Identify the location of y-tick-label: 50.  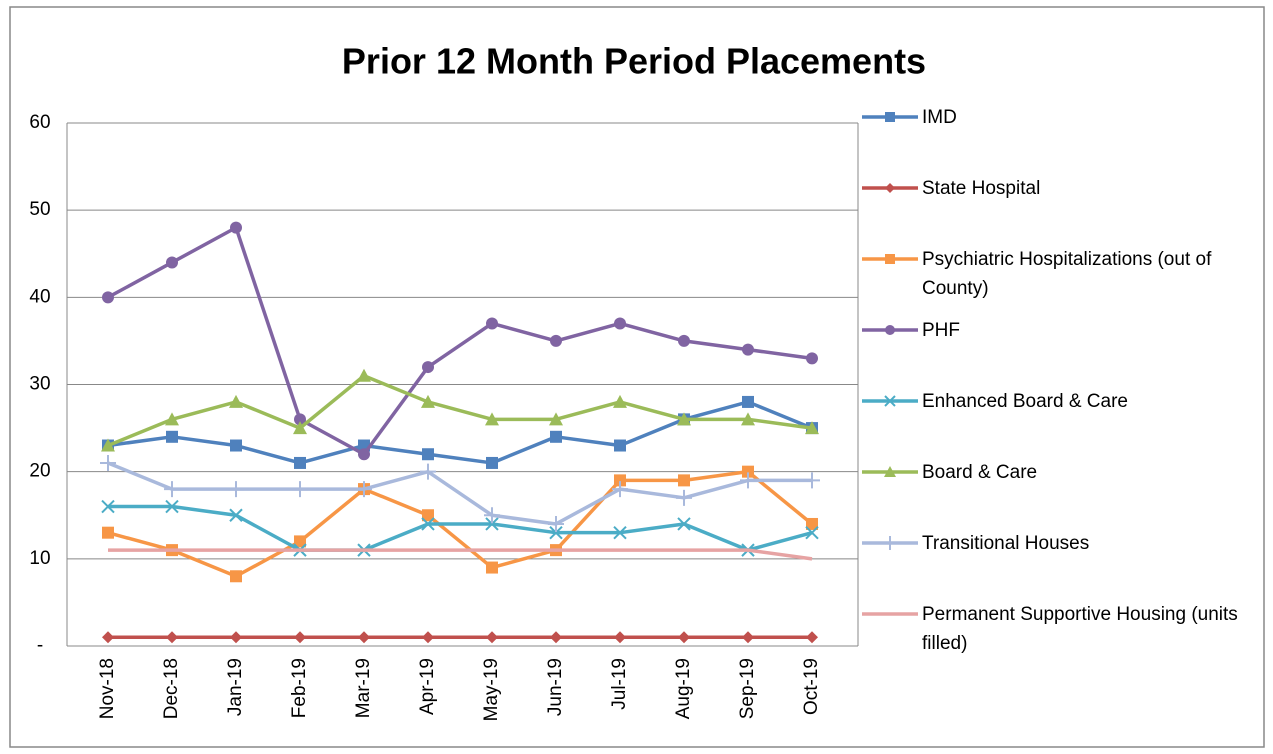
(39, 209).